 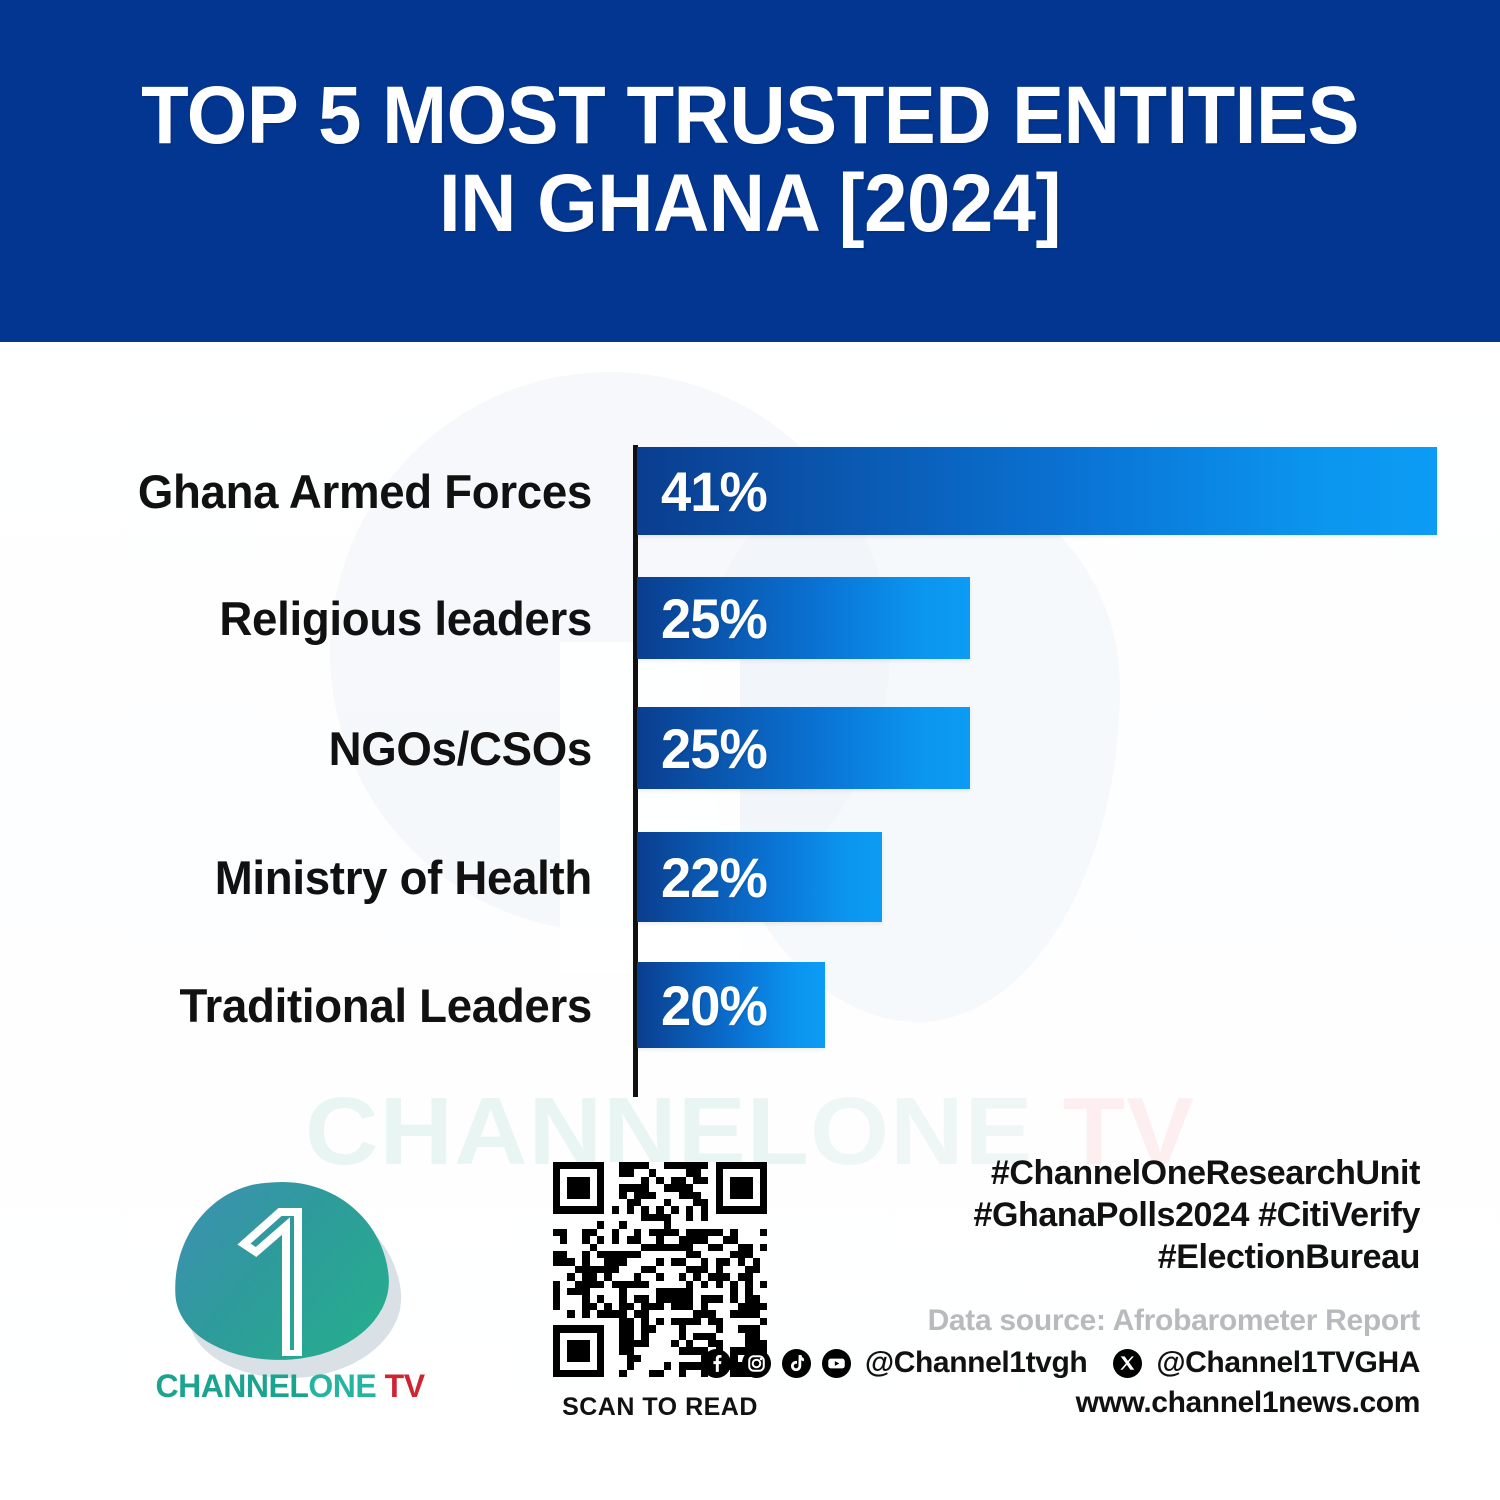 What do you see at coordinates (1288, 1362) in the screenshot?
I see `social-handle-x: @Channel1TVGHA` at bounding box center [1288, 1362].